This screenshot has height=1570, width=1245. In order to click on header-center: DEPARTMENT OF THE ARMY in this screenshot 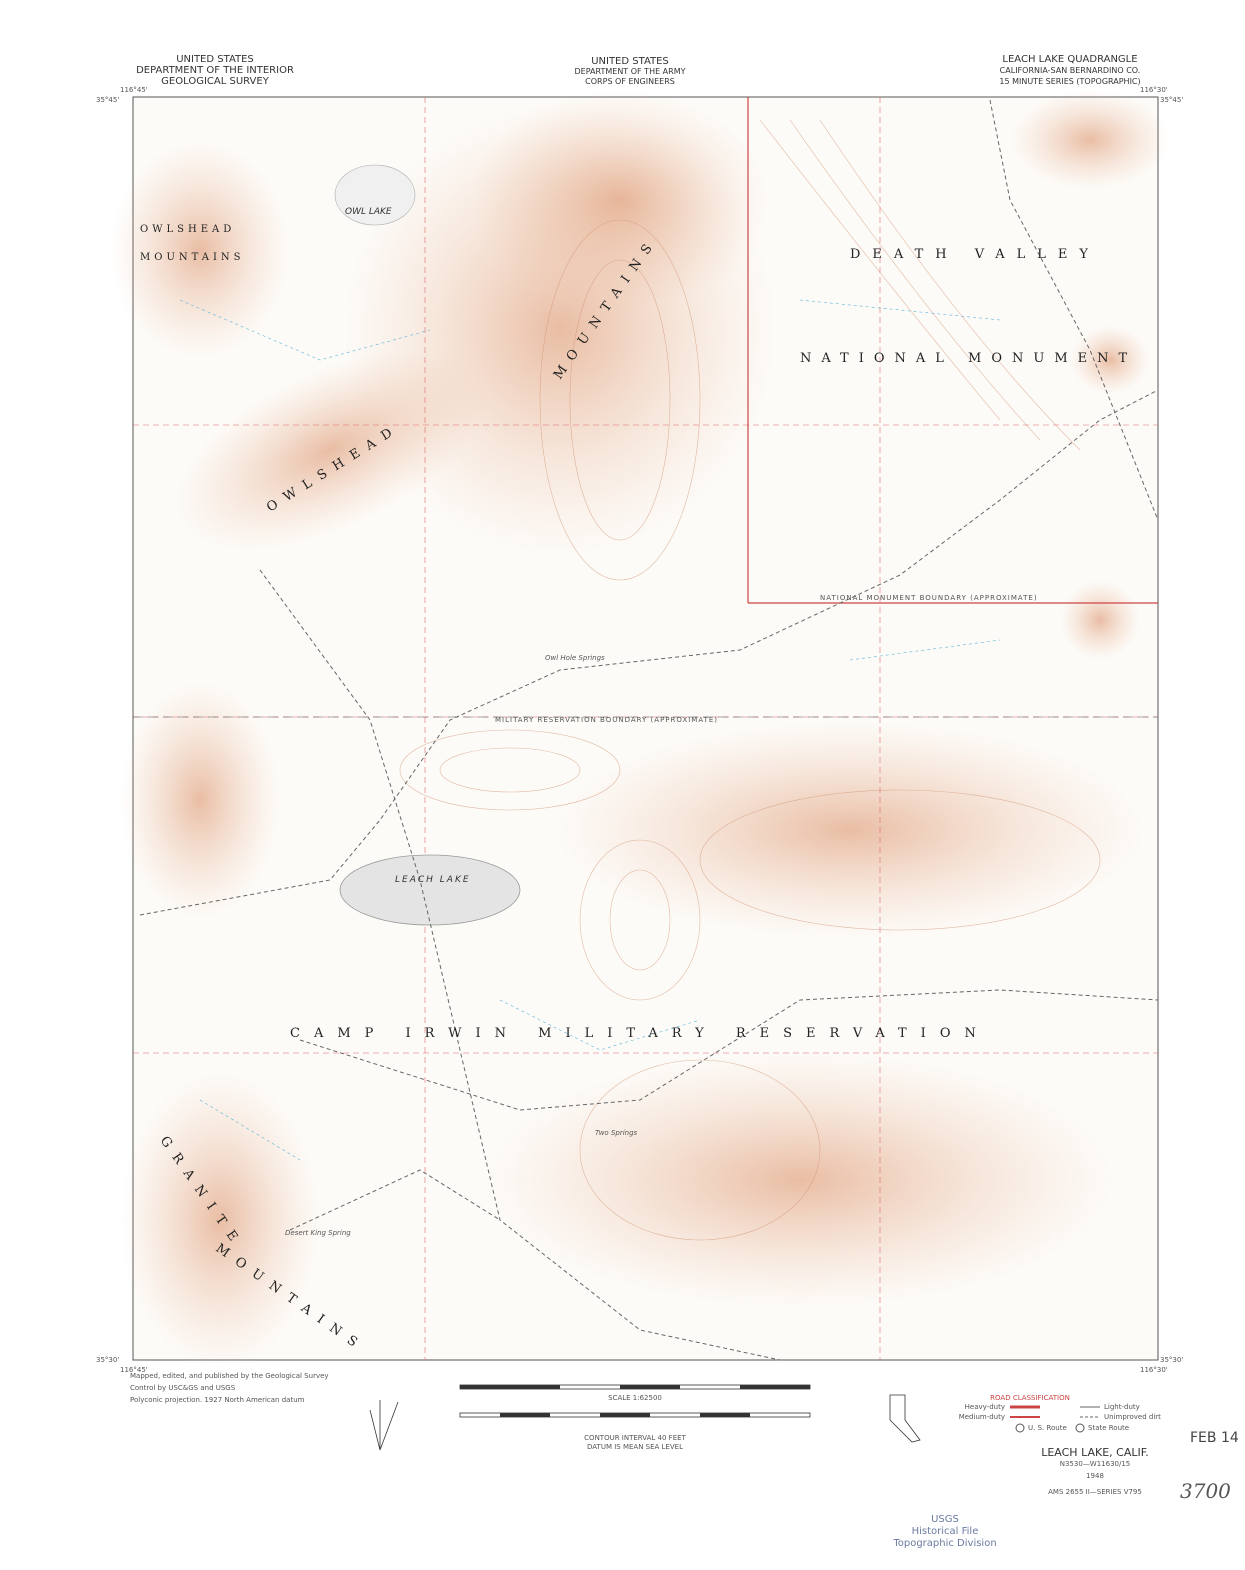, I will do `click(630, 71)`.